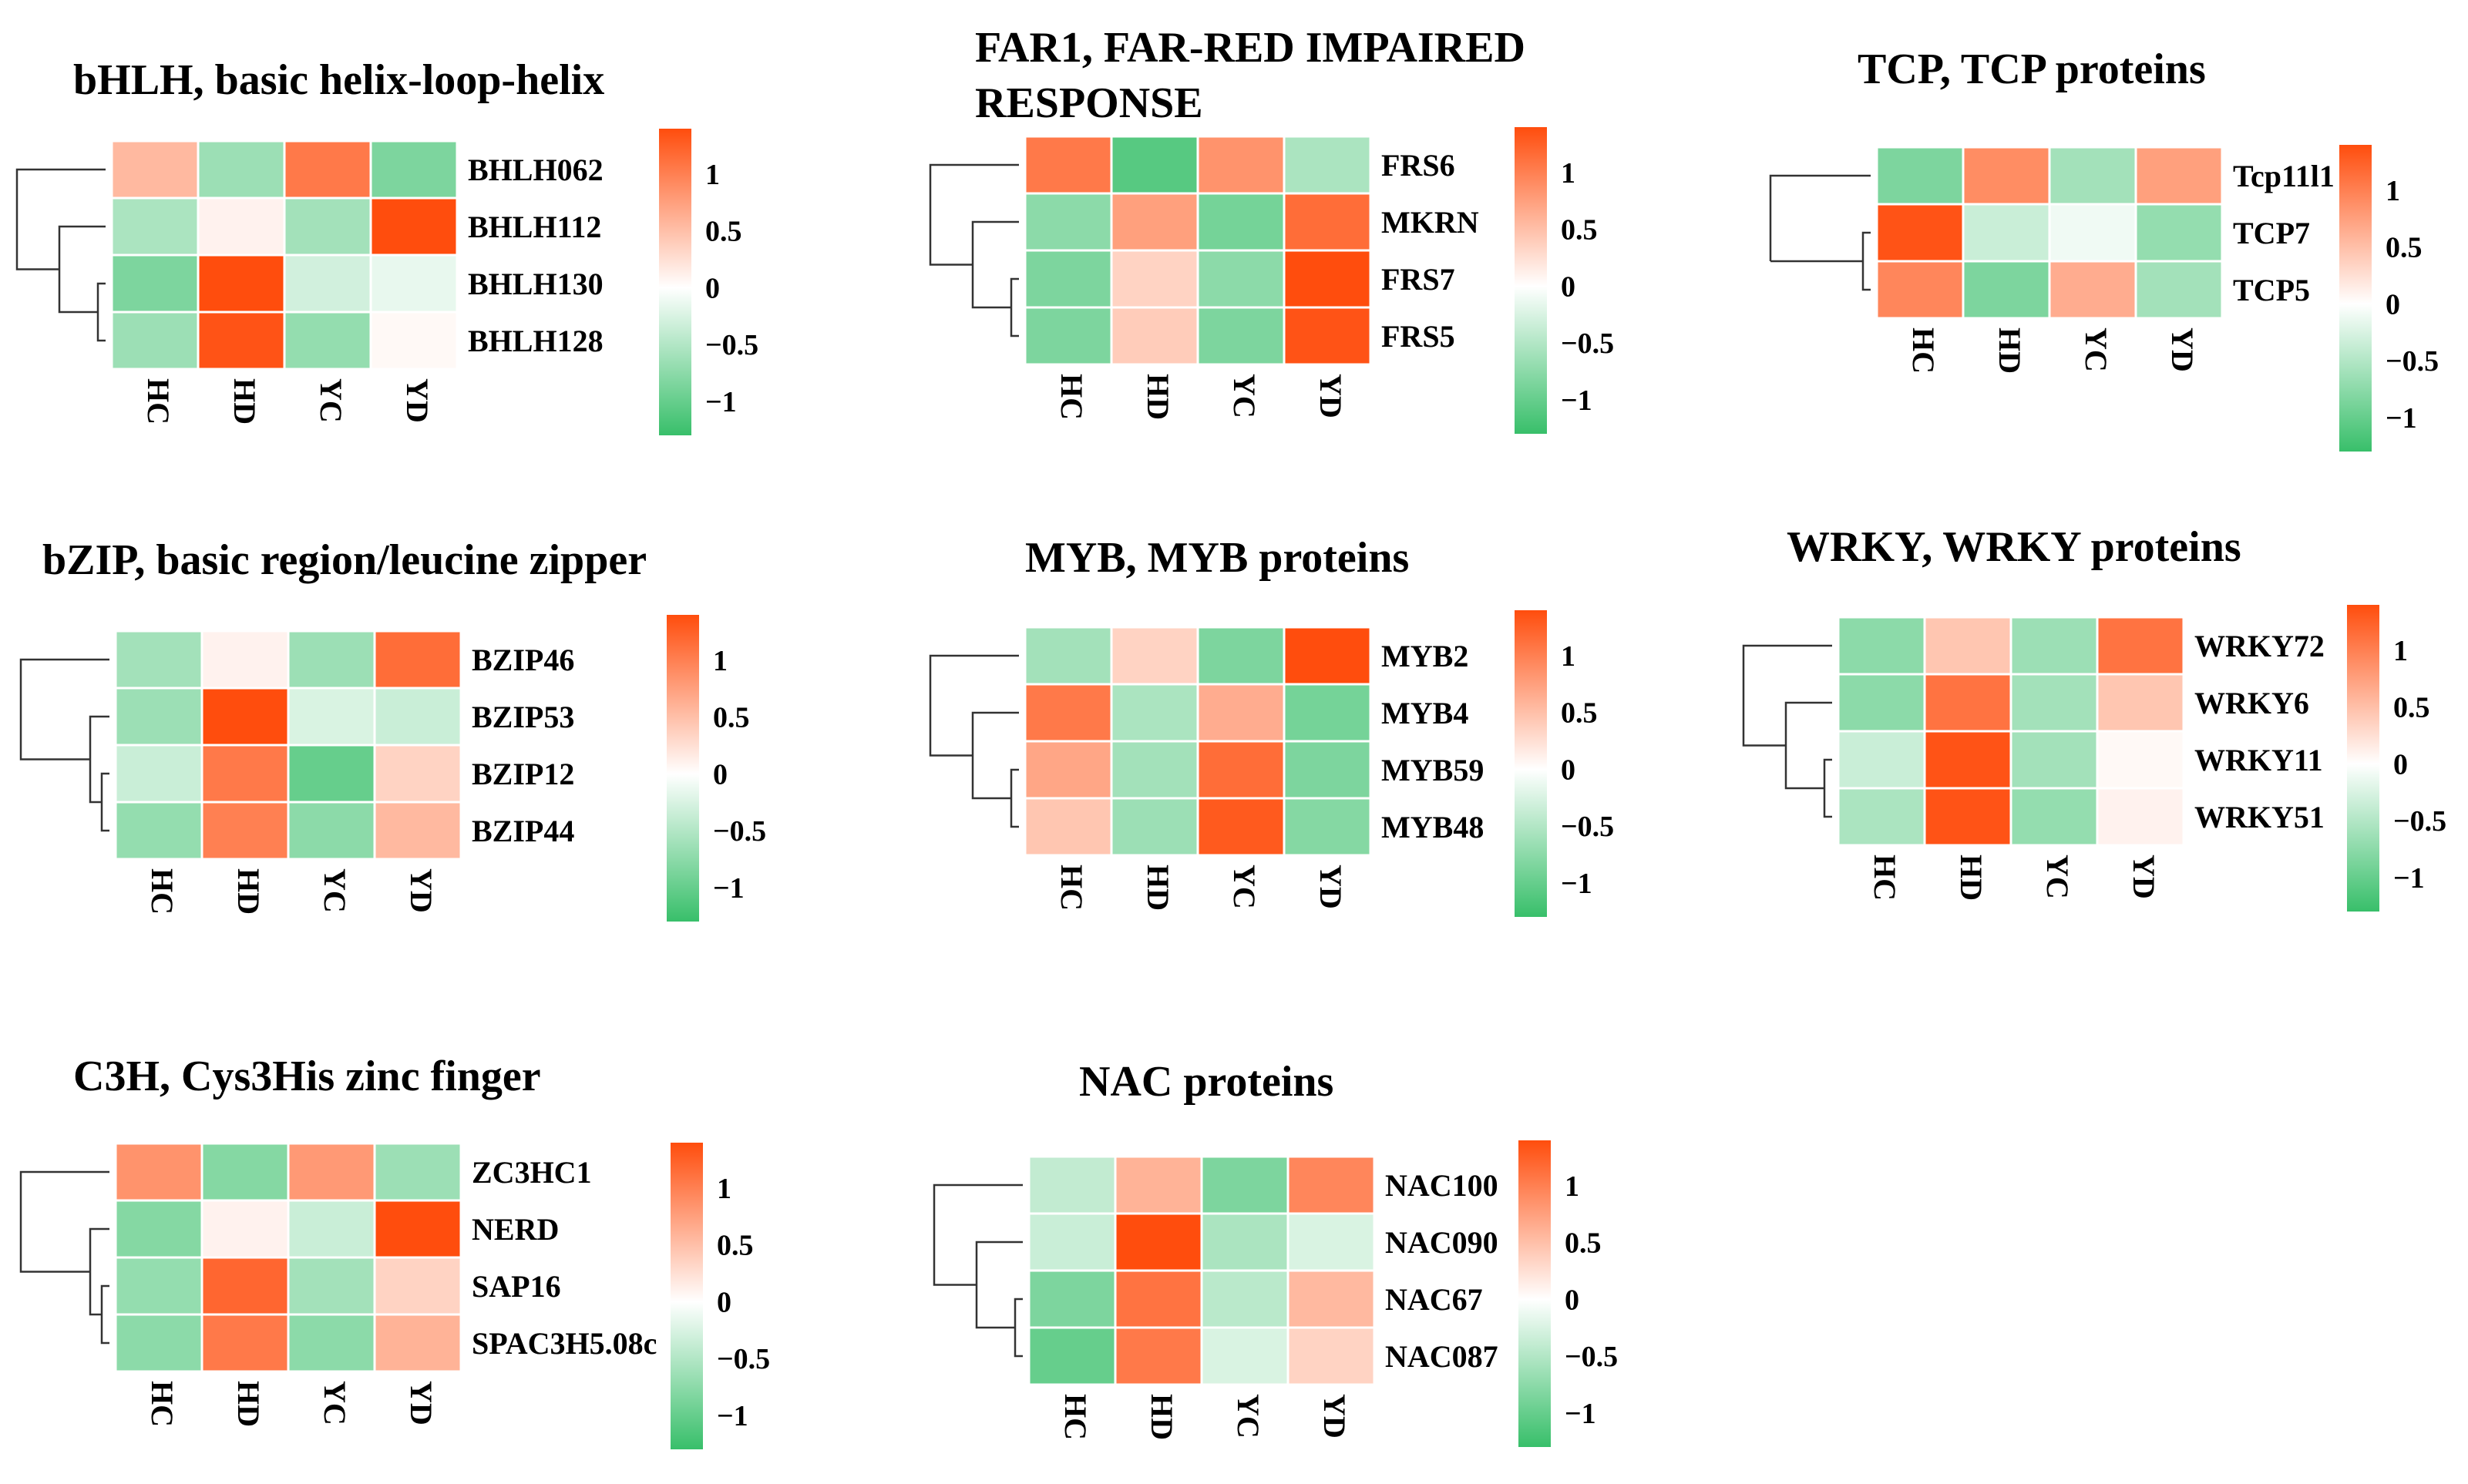 This screenshot has height=1484, width=2468. Describe the element at coordinates (2032, 69) in the screenshot. I see `panel-title: TCP, TCP proteins` at that location.